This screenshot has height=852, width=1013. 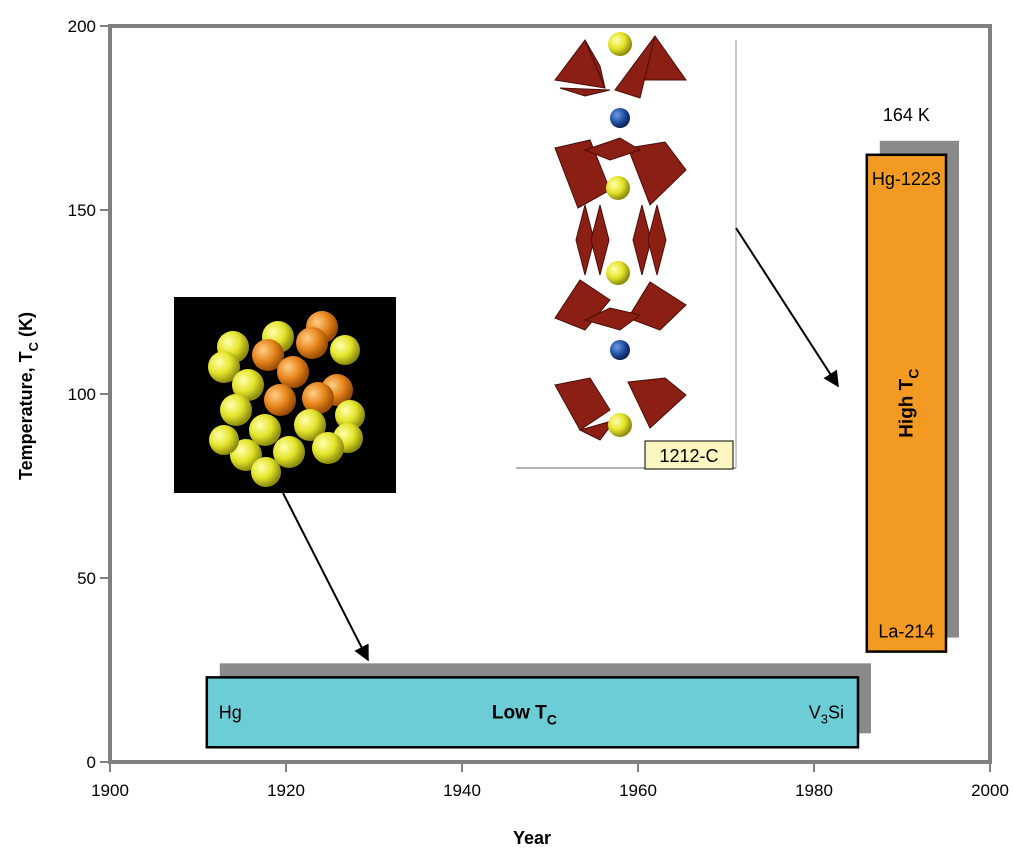 I want to click on high-tc-peak-label: 164 K, so click(x=906, y=115).